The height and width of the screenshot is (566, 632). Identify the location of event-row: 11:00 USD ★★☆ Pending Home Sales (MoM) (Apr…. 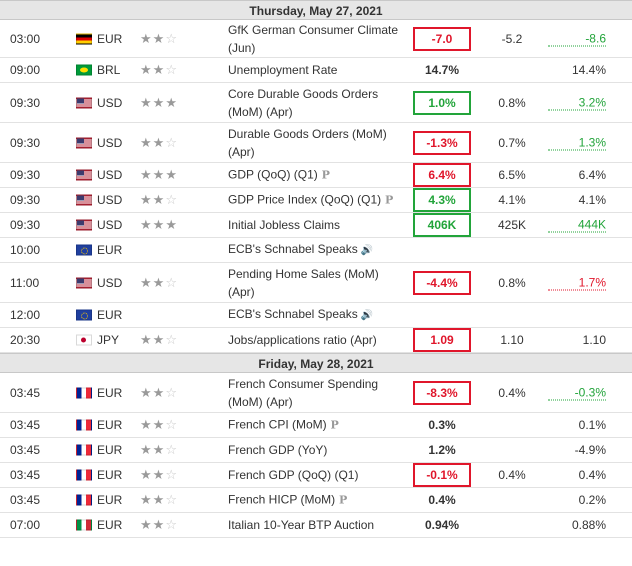
(316, 283).